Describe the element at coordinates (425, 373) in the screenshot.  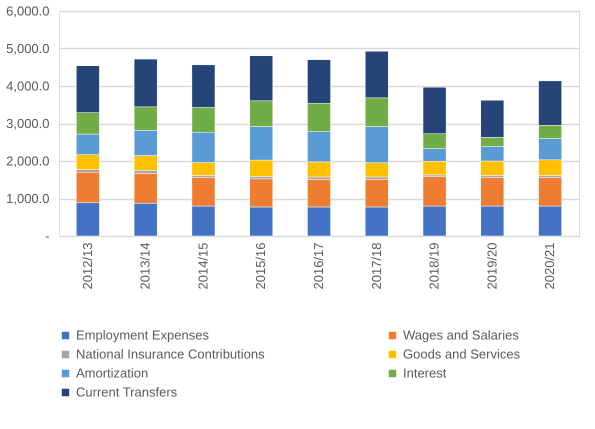
I see `legend-label: Interest` at that location.